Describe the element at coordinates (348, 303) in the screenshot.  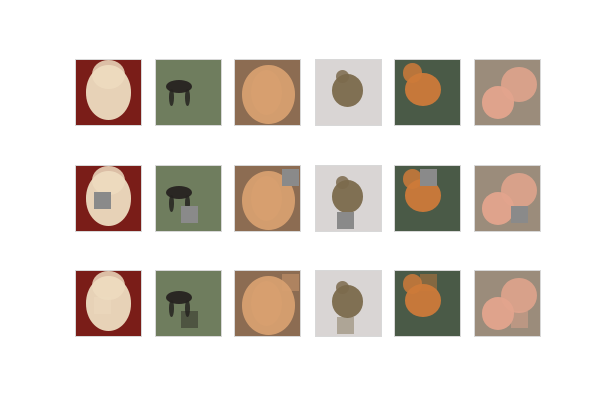
I see `thumbnail-reconstructed-tabby-cat` at that location.